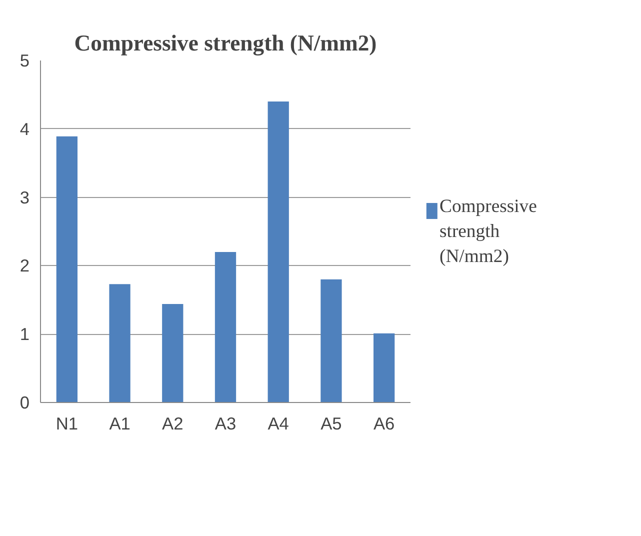 This screenshot has width=641, height=536. What do you see at coordinates (67, 424) in the screenshot?
I see `x-tick-label: N1` at bounding box center [67, 424].